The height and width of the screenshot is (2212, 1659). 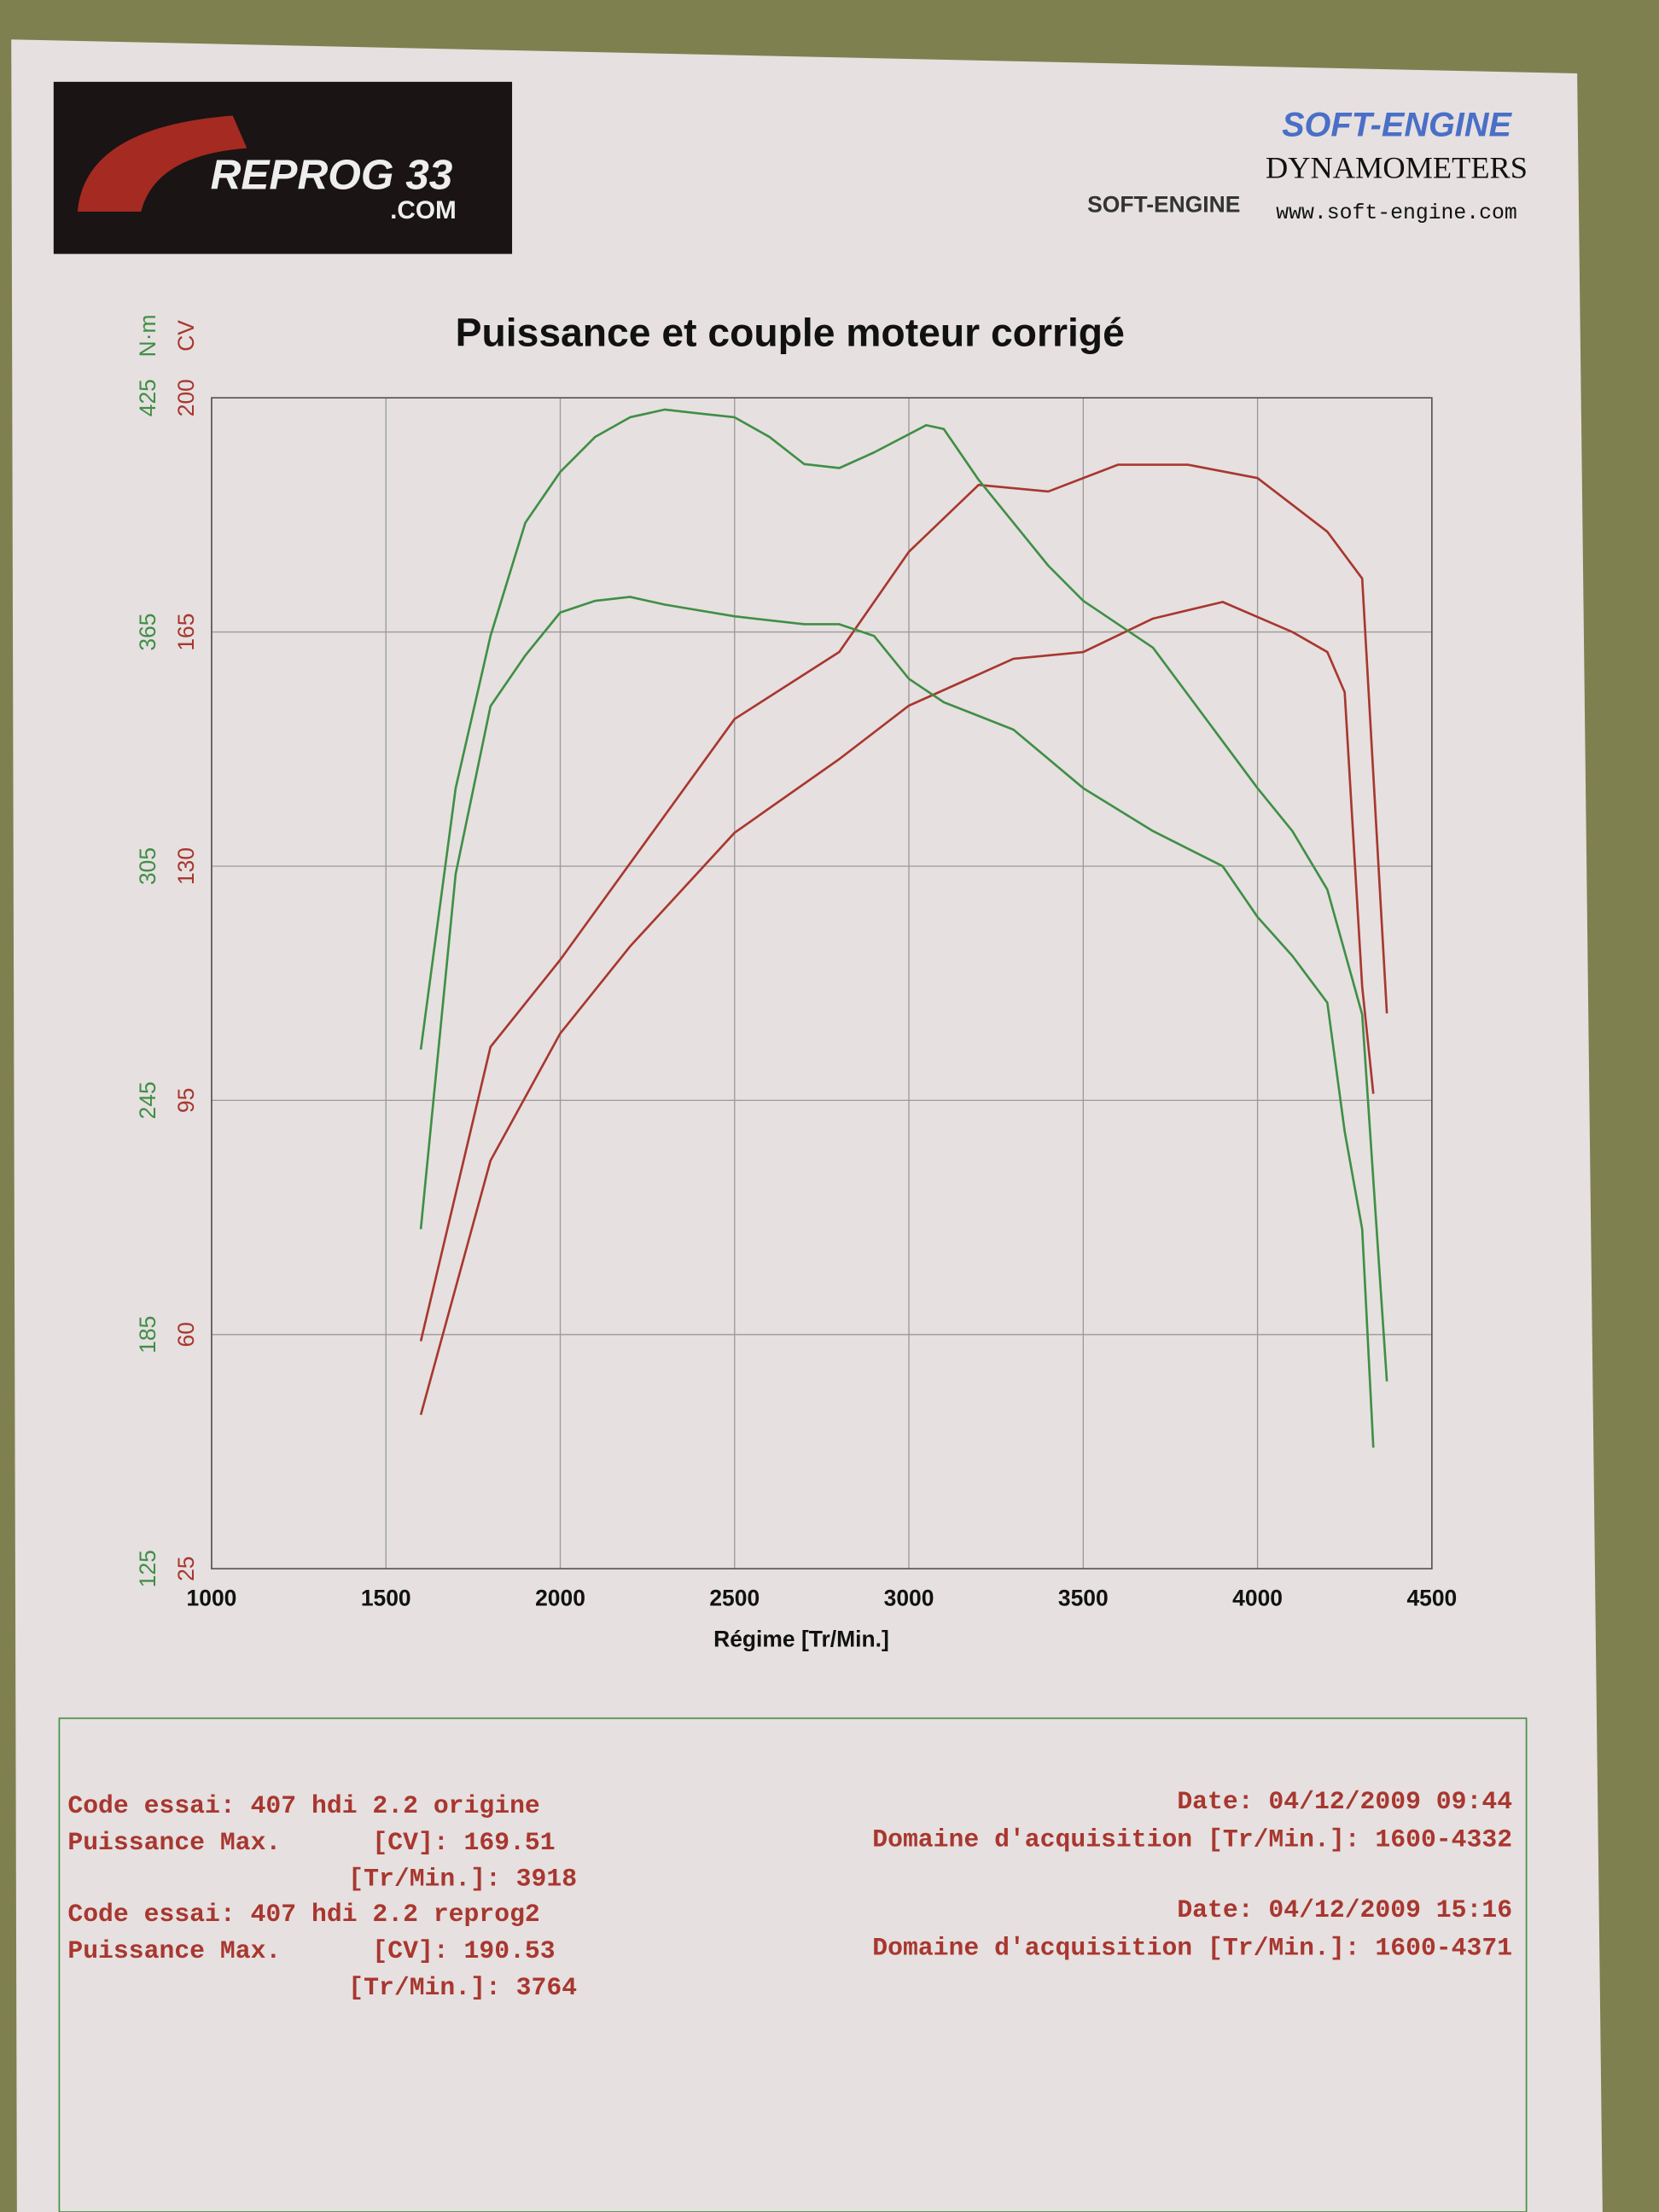 What do you see at coordinates (186, 632) in the screenshot?
I see `y-tick-label: 165` at bounding box center [186, 632].